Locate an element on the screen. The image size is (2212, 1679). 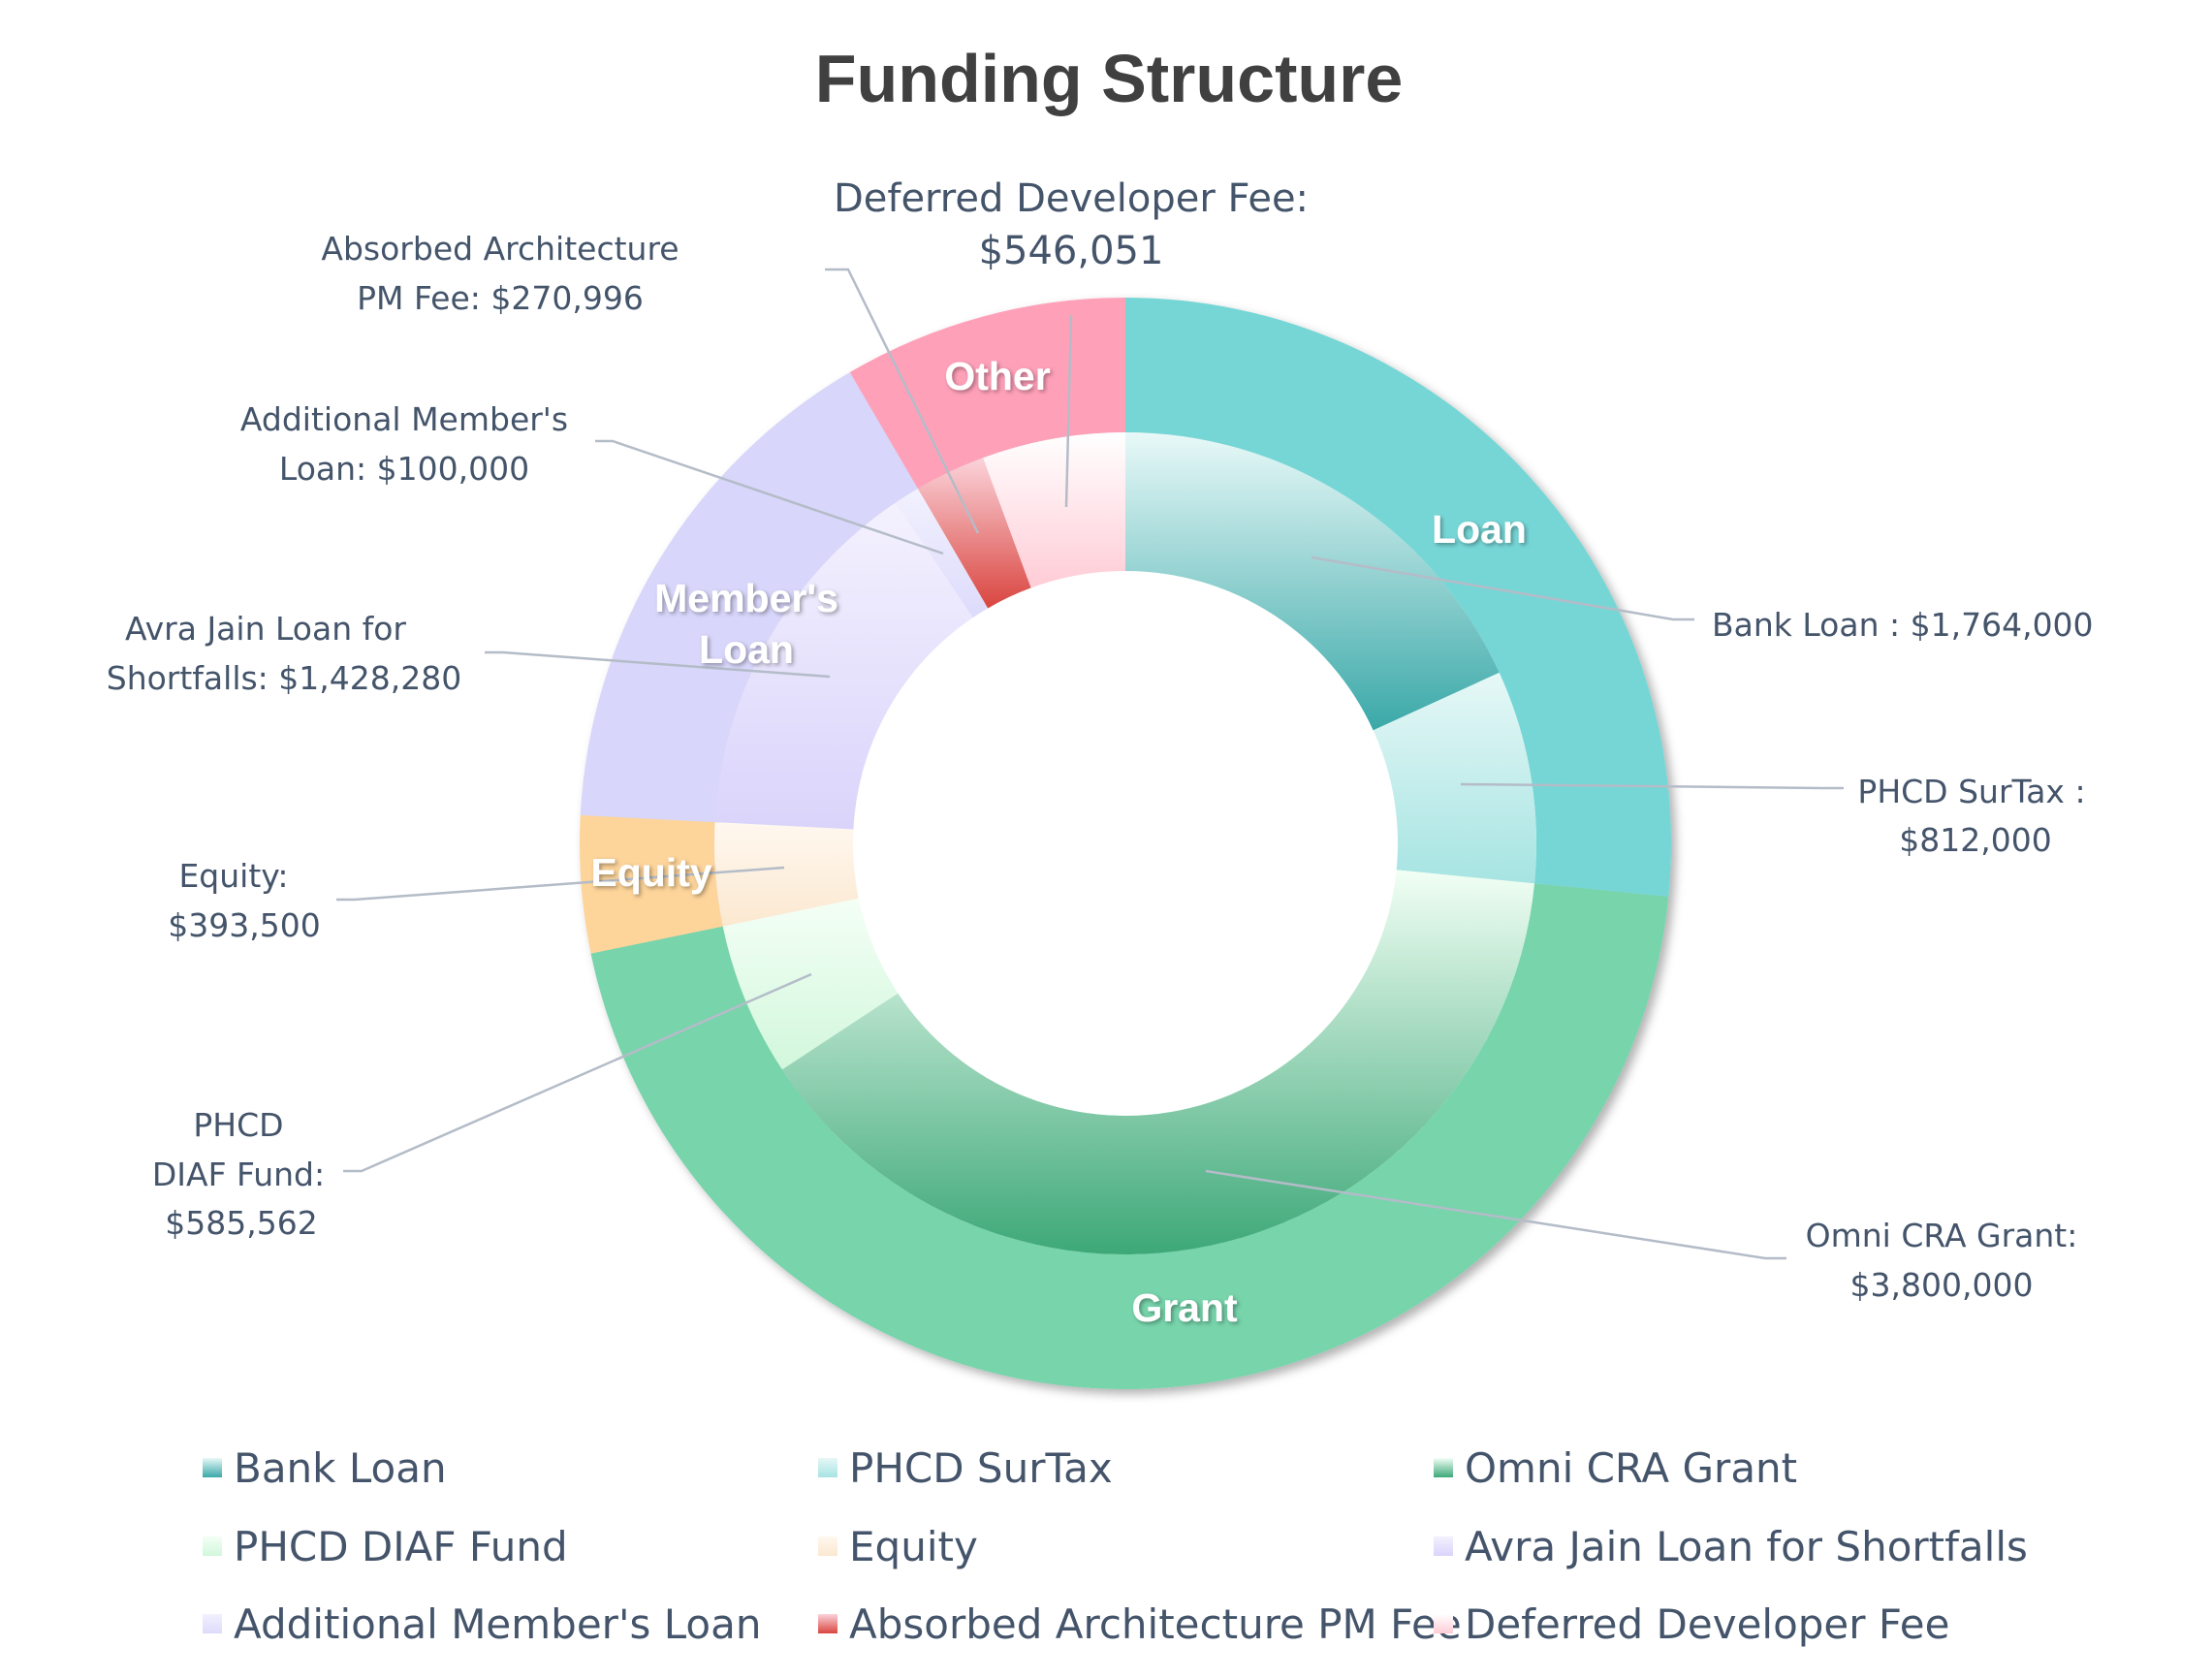
data-label-deferred-dev-line1: Deferred Developer Fee: is located at coordinates (1071, 199).